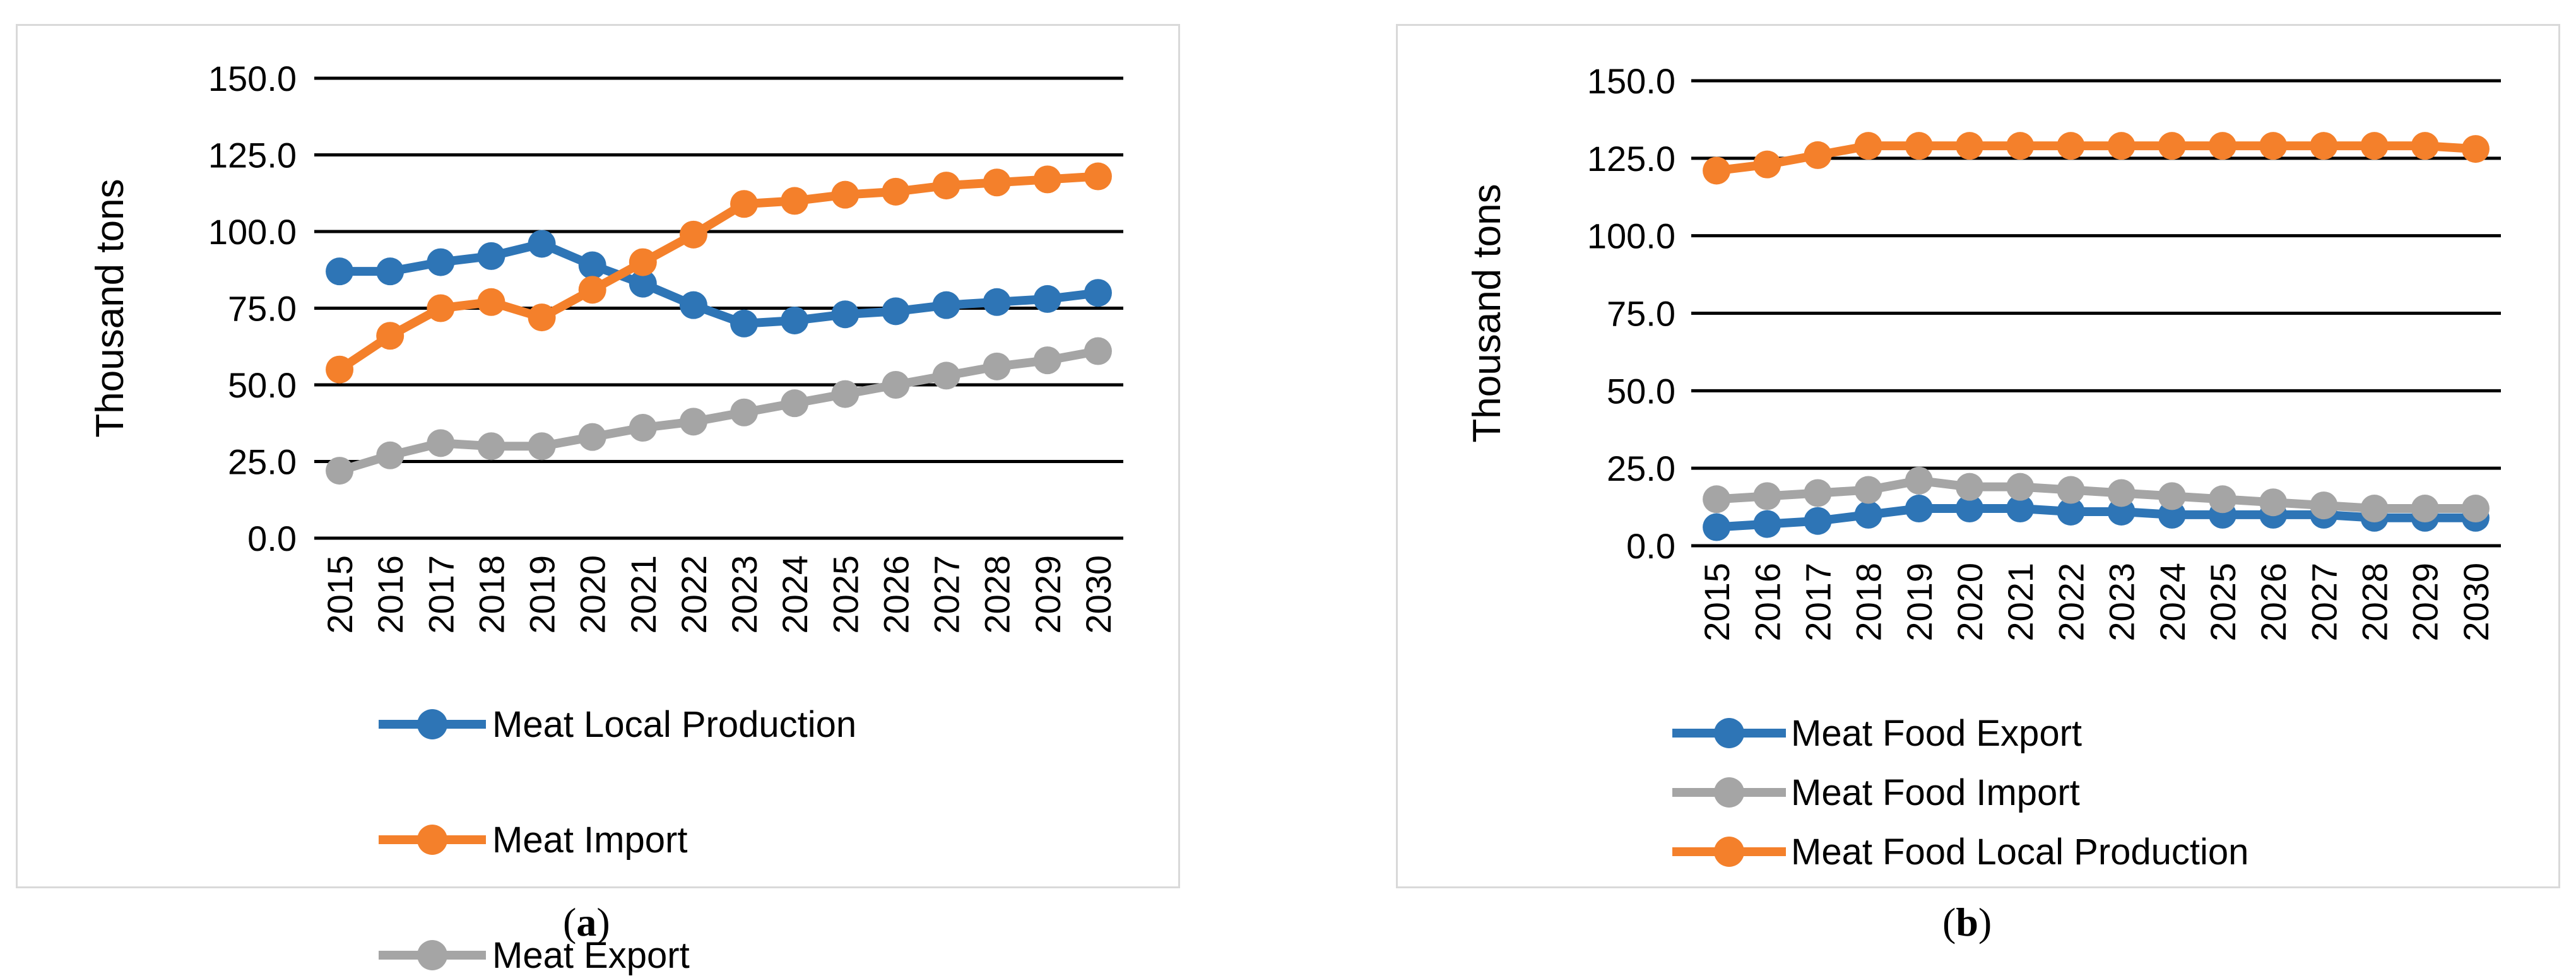  I want to click on chart-b-y-tick-label: 125.0, so click(1631, 159).